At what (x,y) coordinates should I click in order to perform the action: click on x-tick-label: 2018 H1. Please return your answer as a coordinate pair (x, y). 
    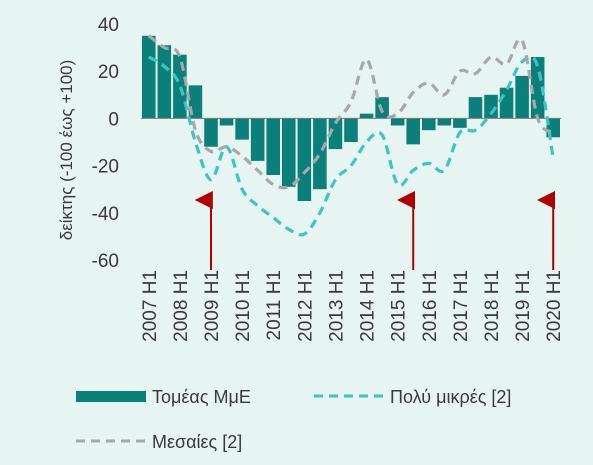
    Looking at the image, I should click on (492, 306).